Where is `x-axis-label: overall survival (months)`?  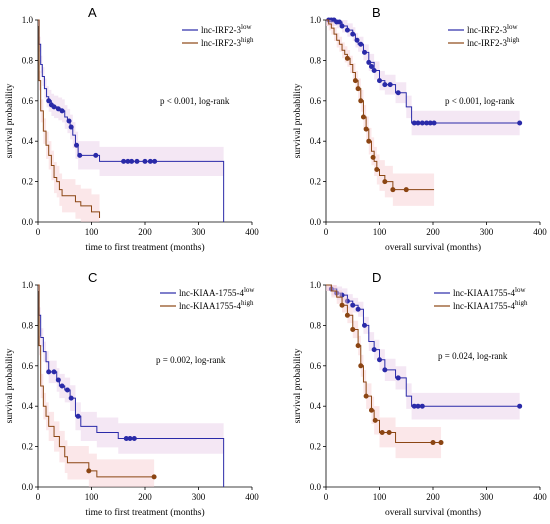 x-axis-label: overall survival (months) is located at coordinates (433, 512).